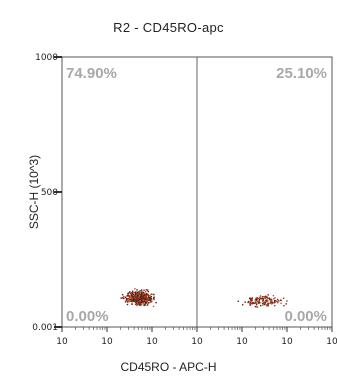 This screenshot has height=385, width=337. Describe the element at coordinates (34, 192) in the screenshot. I see `y-axis-title: SSC-H (10^3)` at that location.